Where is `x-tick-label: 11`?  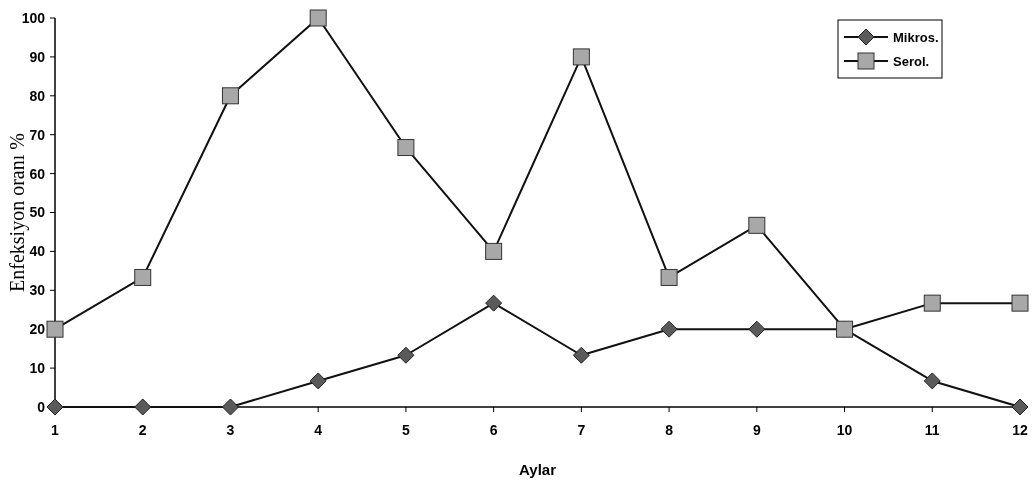
x-tick-label: 11 is located at coordinates (932, 430).